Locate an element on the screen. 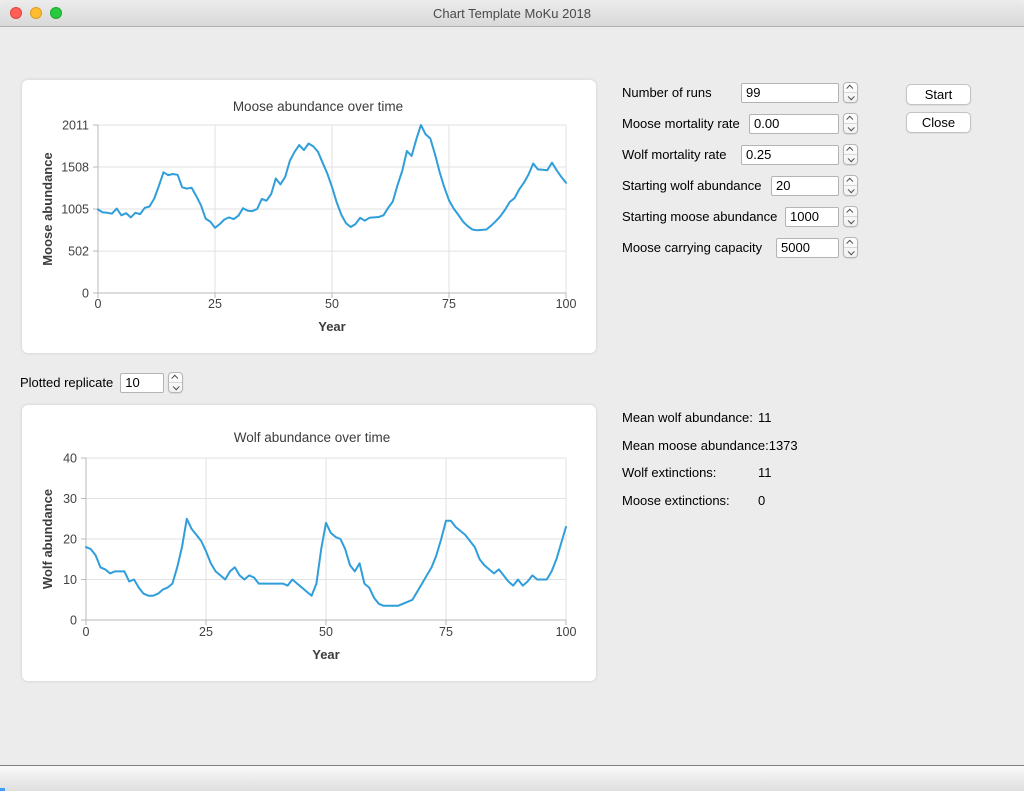 This screenshot has width=1024, height=791. svg-text: 30 is located at coordinates (70, 499).